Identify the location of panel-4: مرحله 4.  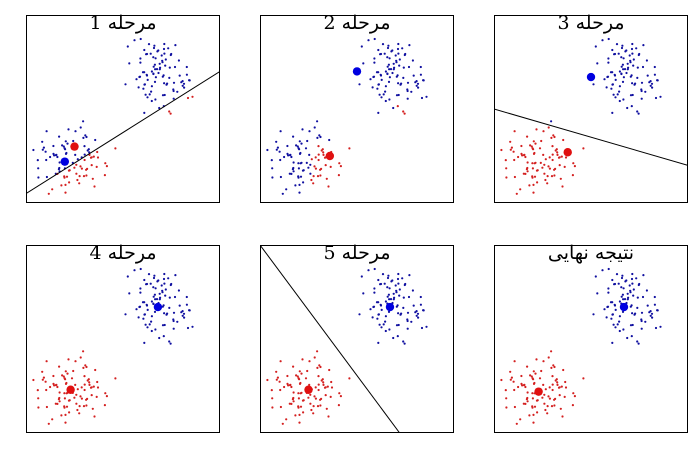
(123, 337).